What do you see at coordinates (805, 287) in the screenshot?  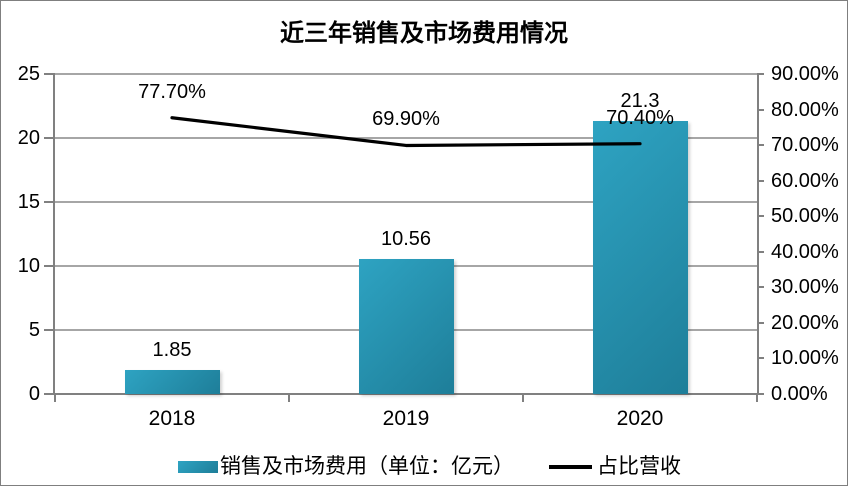 I see `right-axis-tick-label: 30.00%` at bounding box center [805, 287].